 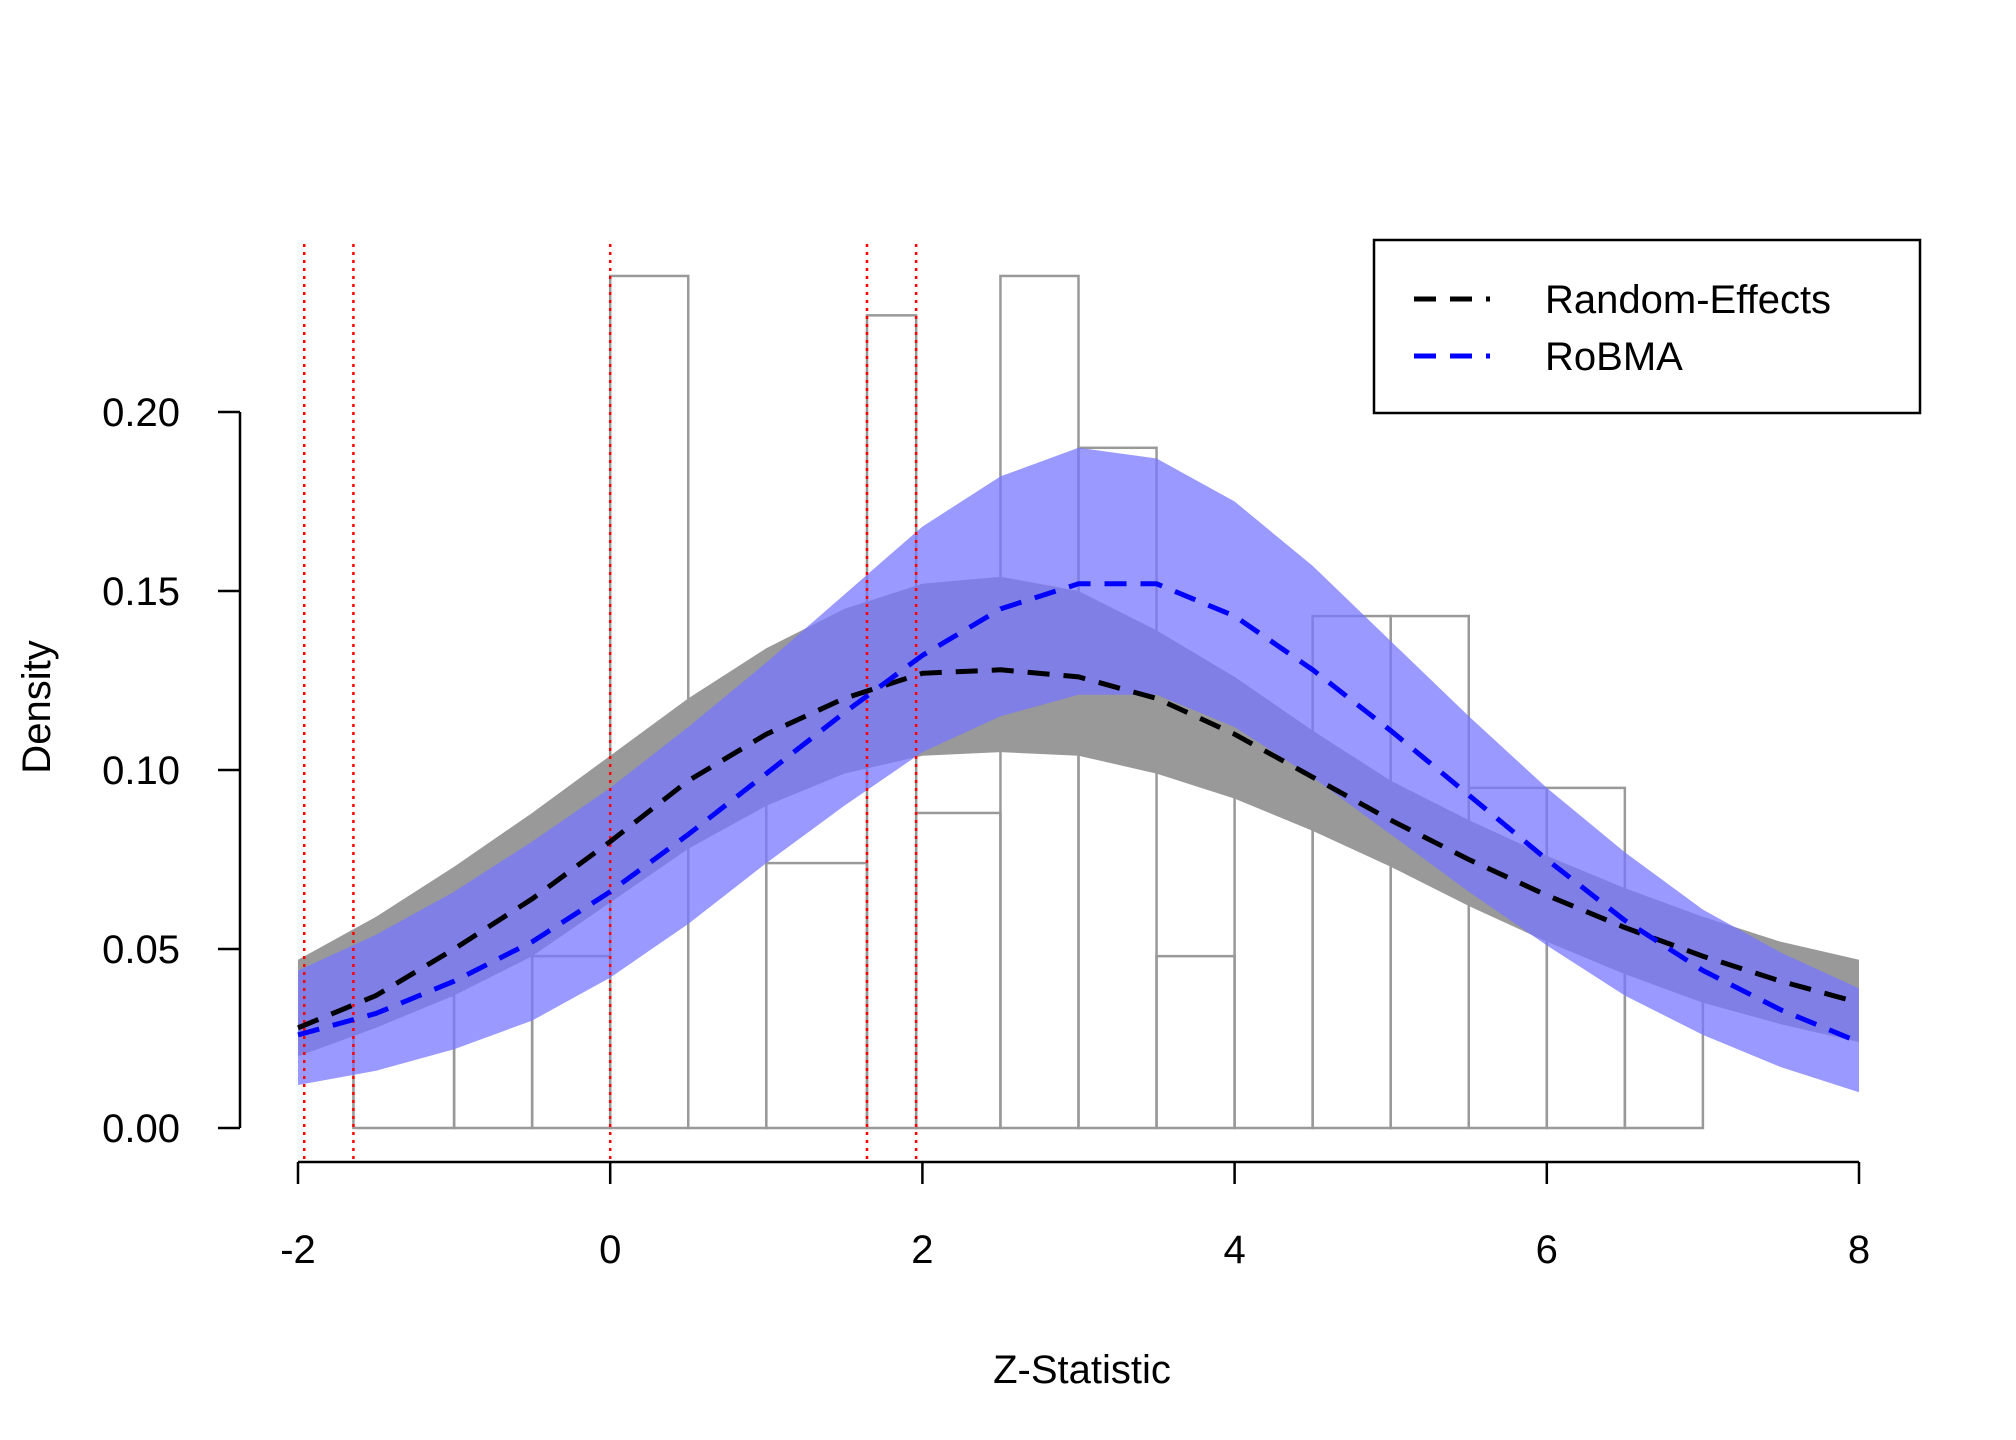 I want to click on y-axis-title: Density, so click(x=37, y=706).